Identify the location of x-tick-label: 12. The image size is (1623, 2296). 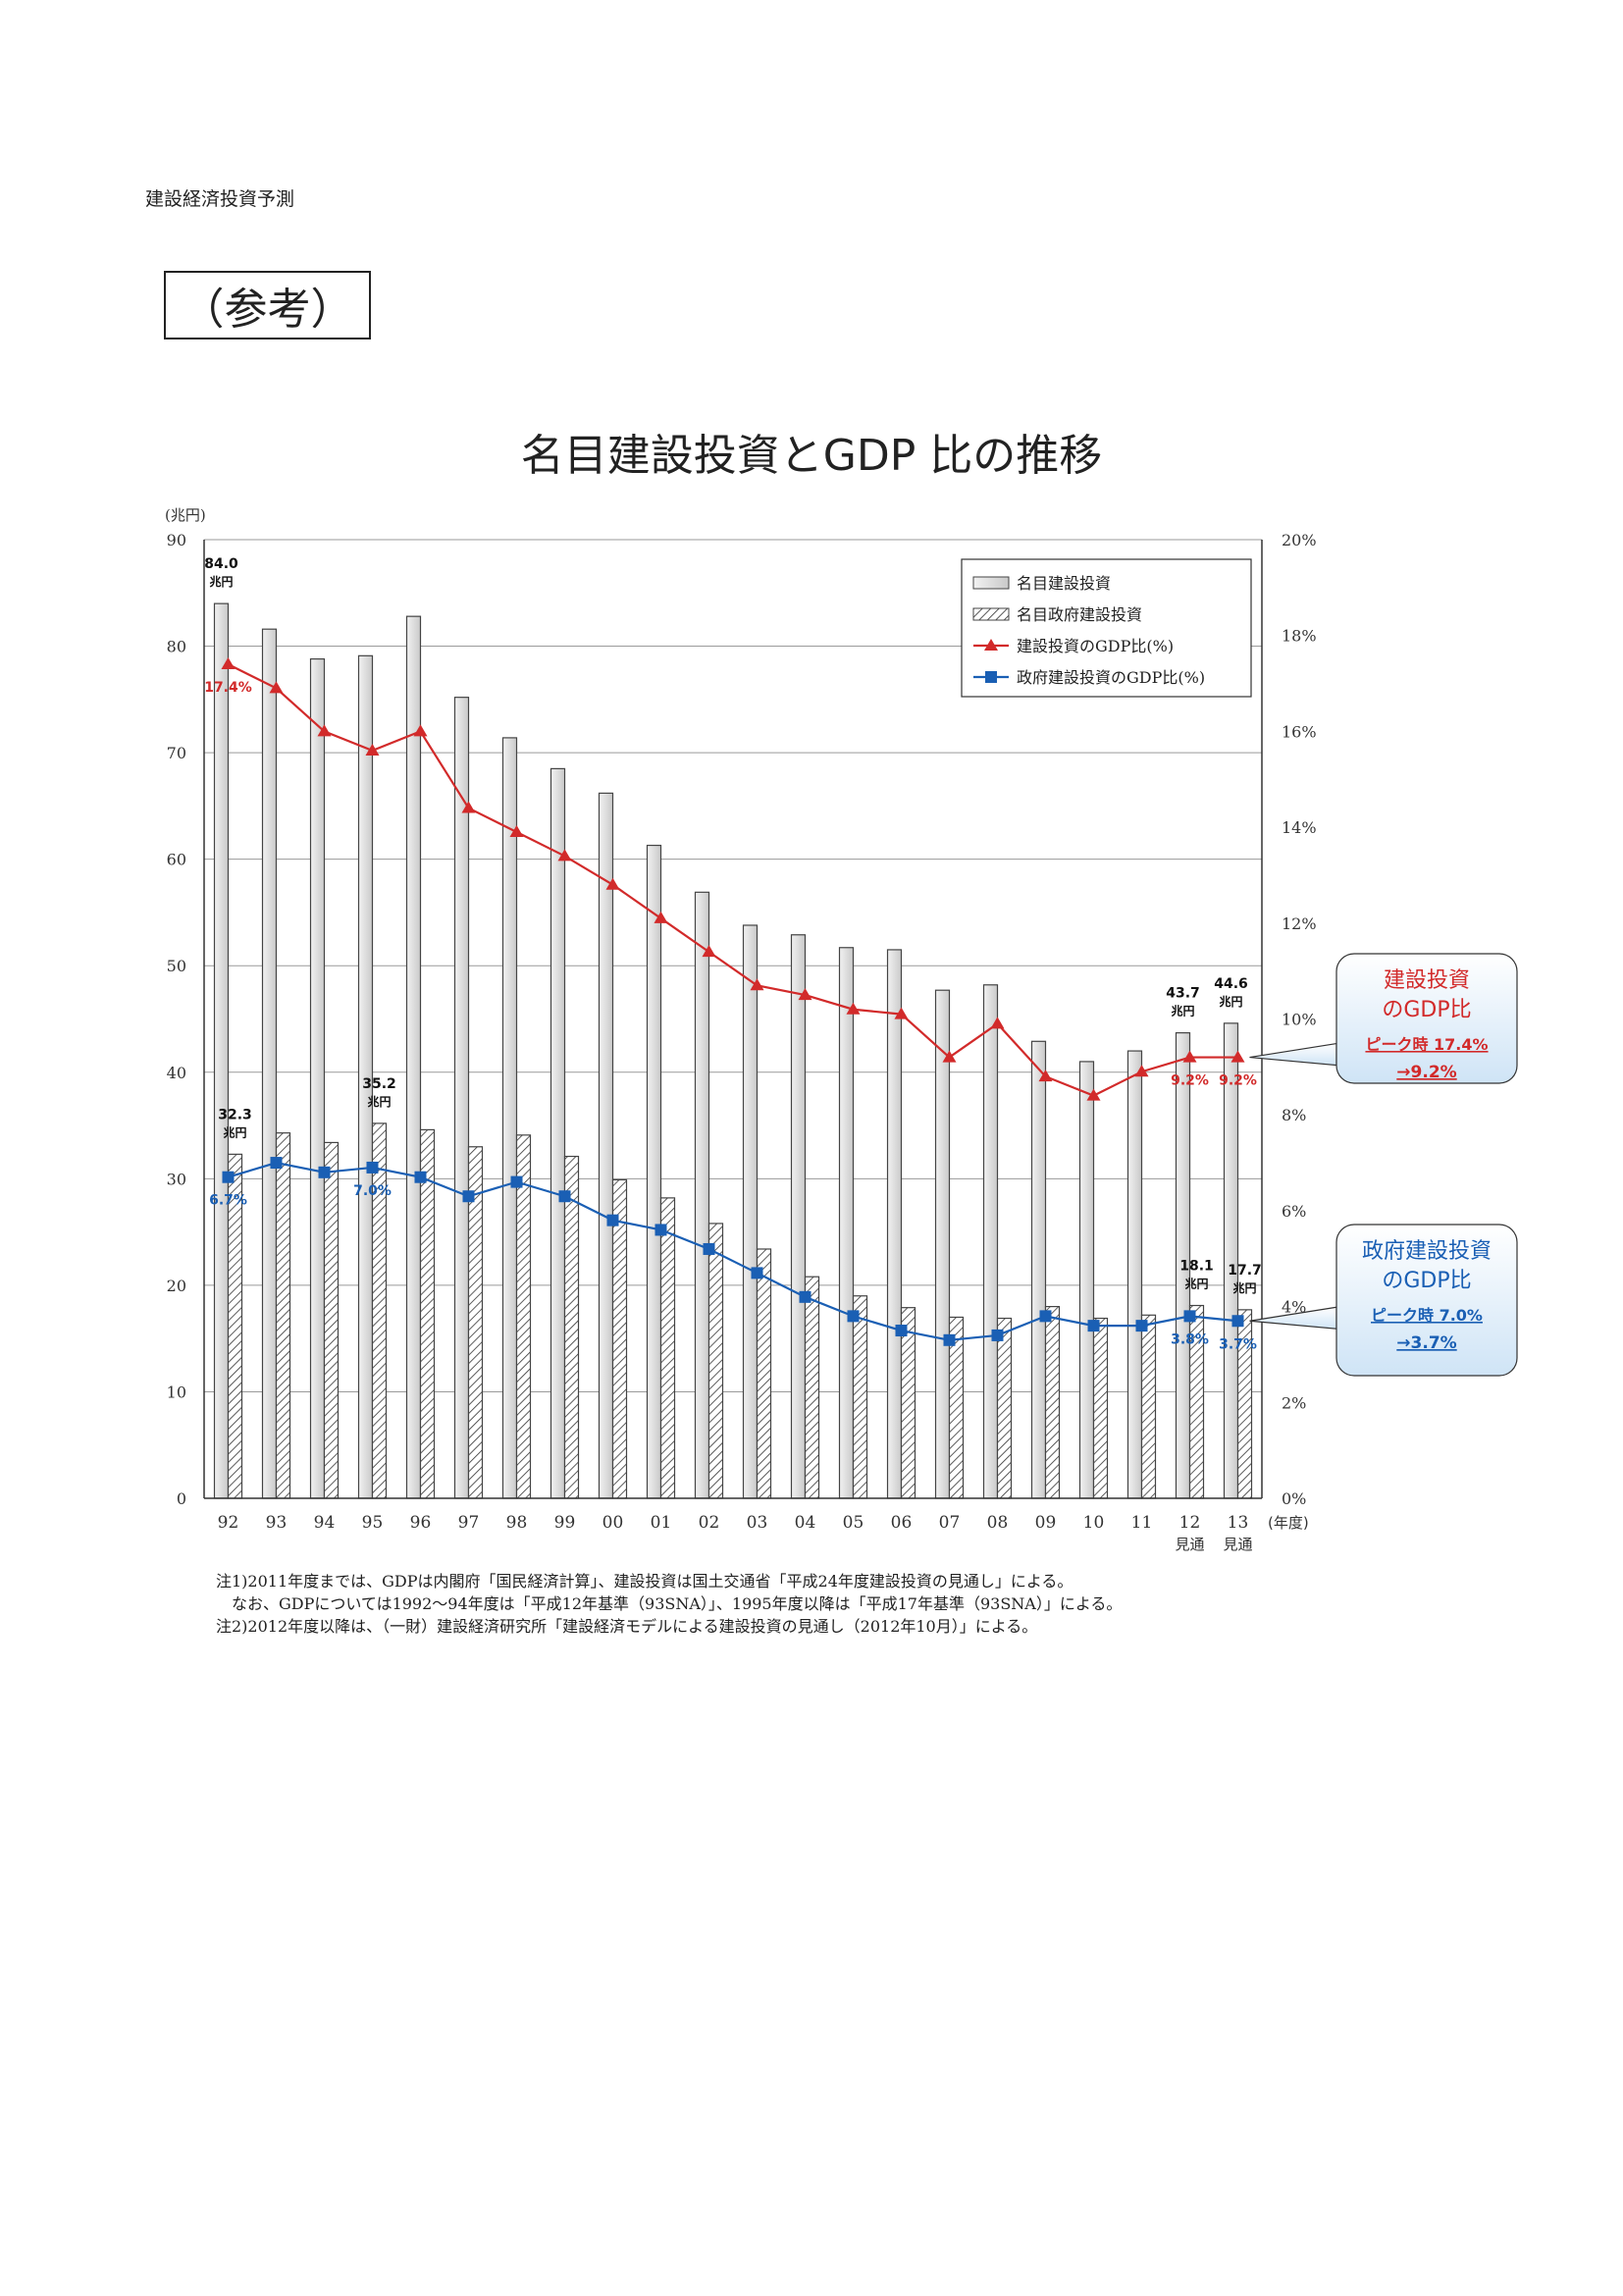
(1190, 1523).